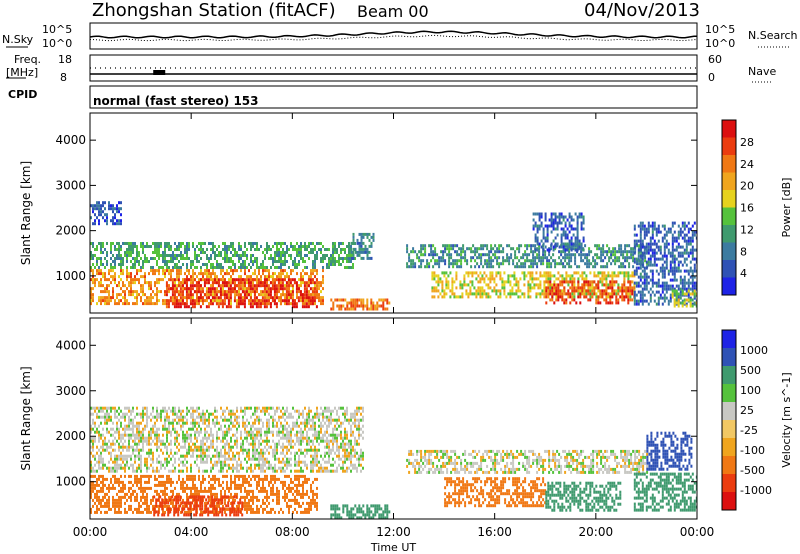  Describe the element at coordinates (786, 208) in the screenshot. I see `panel-0-colorbar-title: Power [dB]` at that location.